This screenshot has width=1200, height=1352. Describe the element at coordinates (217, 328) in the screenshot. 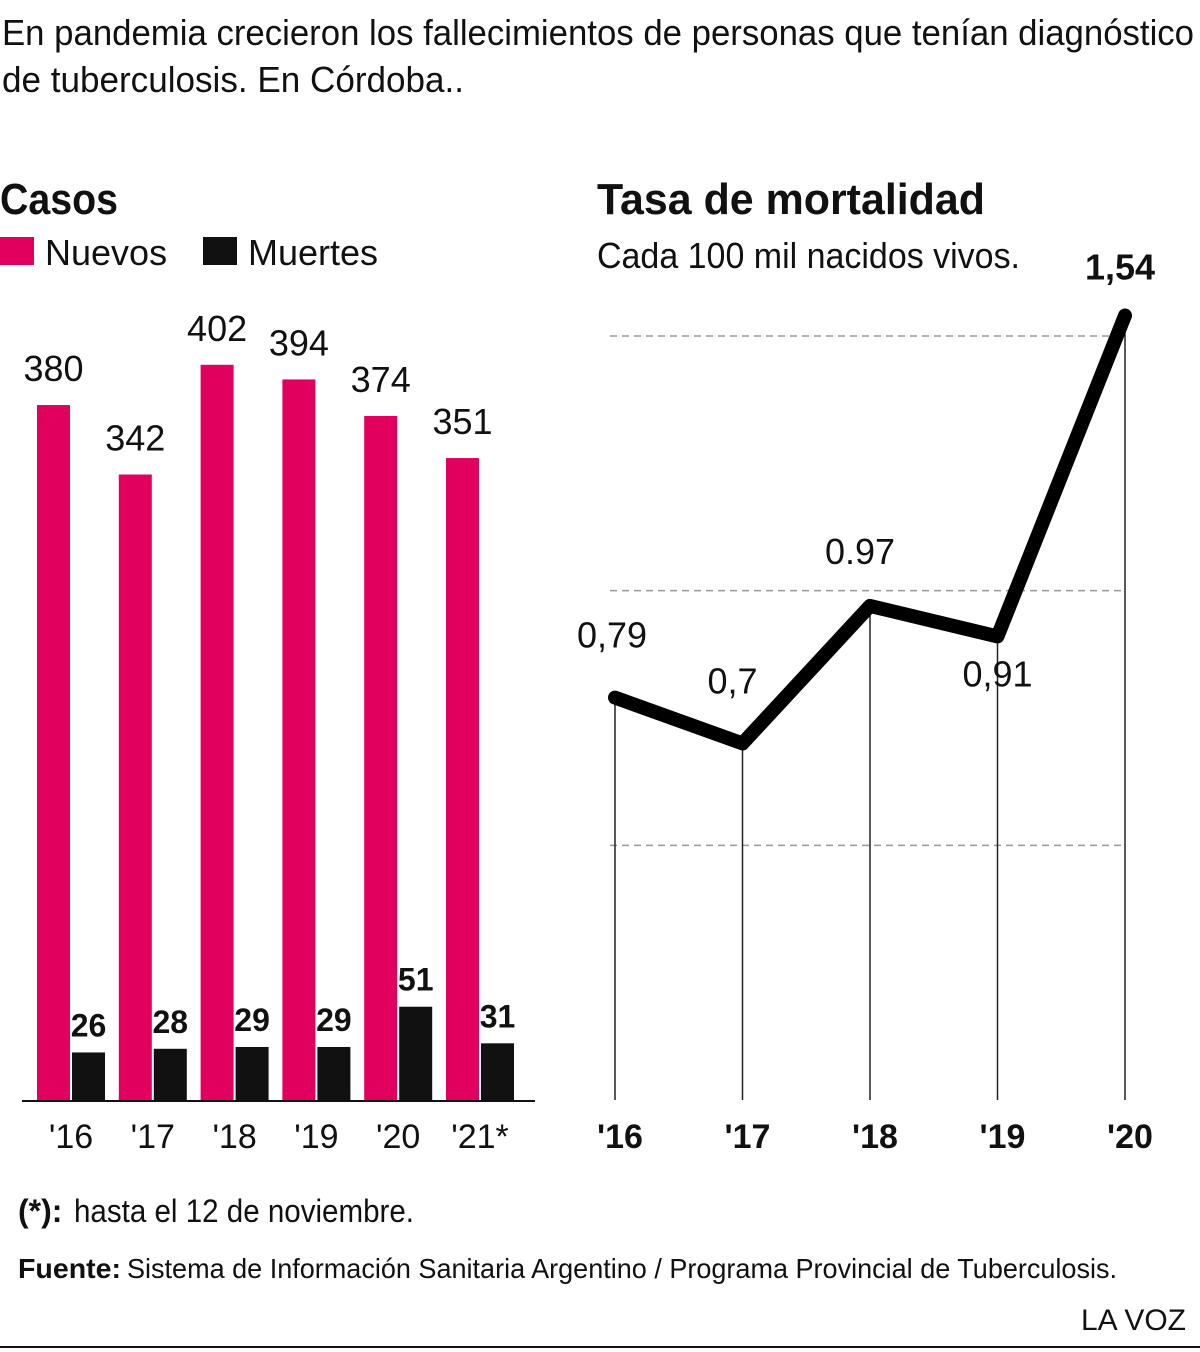

I see `value-label: 402` at that location.